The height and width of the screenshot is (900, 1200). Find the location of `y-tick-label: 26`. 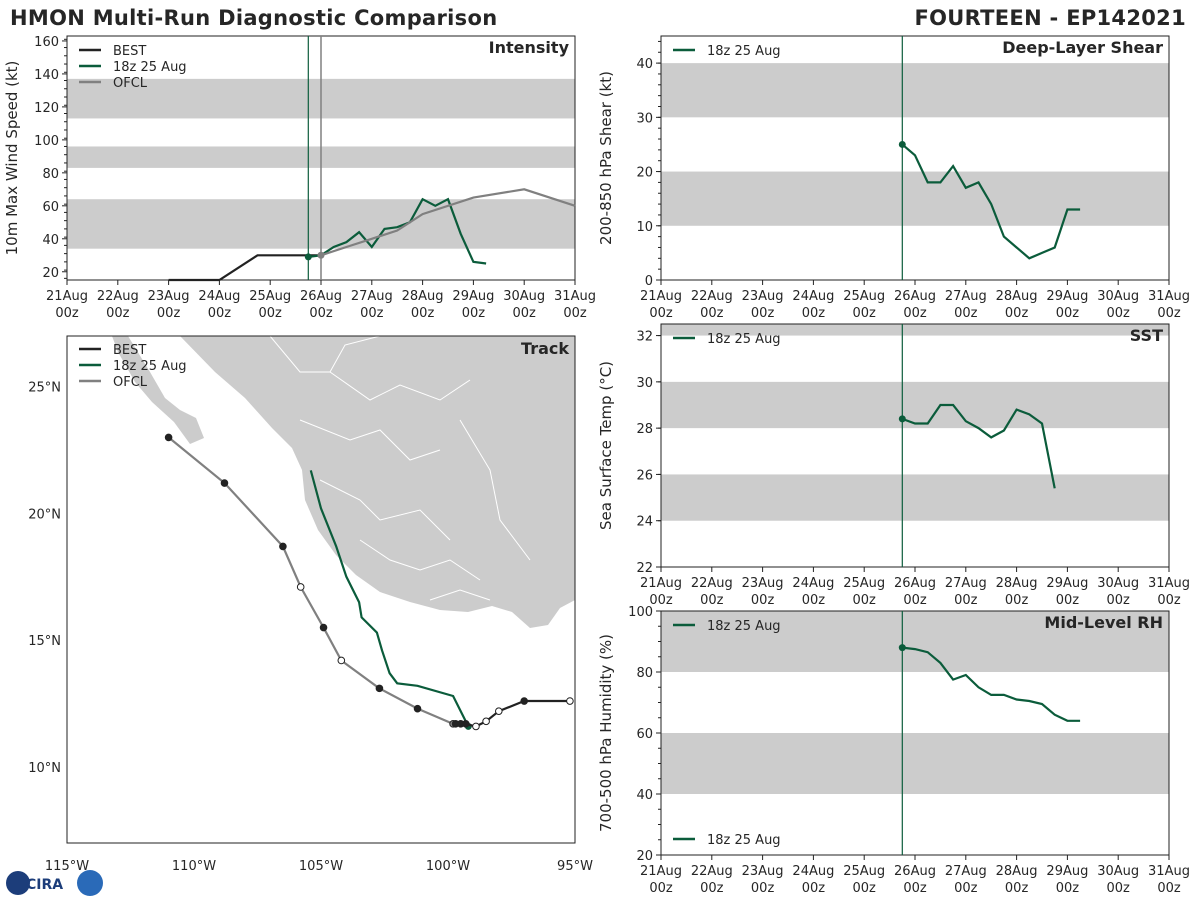

y-tick-label: 26 is located at coordinates (644, 475).